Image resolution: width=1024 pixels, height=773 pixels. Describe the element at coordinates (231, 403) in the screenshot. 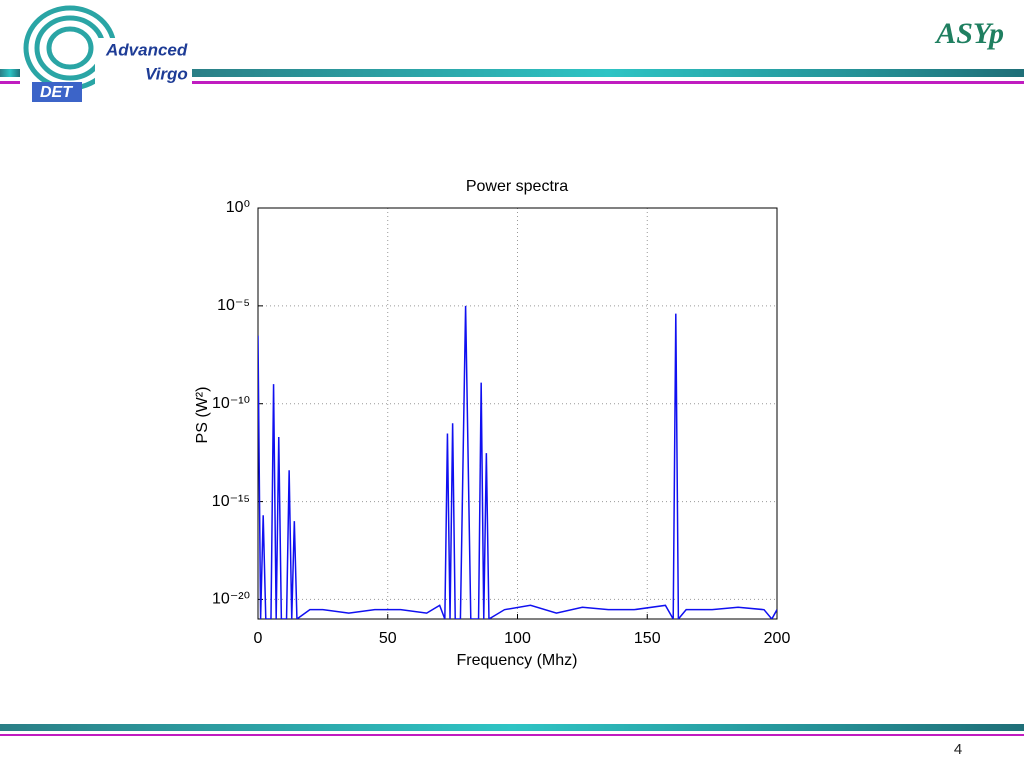

I see `y-tick-label: 10⁻¹⁰` at that location.